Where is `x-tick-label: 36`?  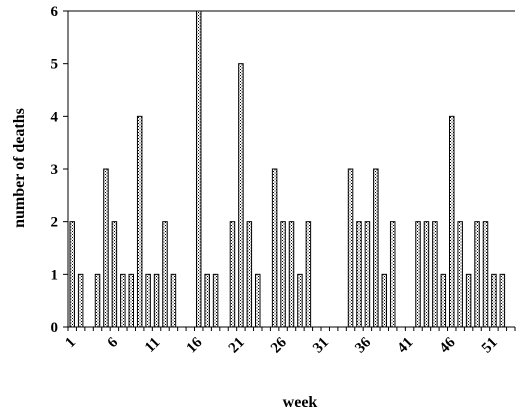 x-tick-label: 36 is located at coordinates (363, 345).